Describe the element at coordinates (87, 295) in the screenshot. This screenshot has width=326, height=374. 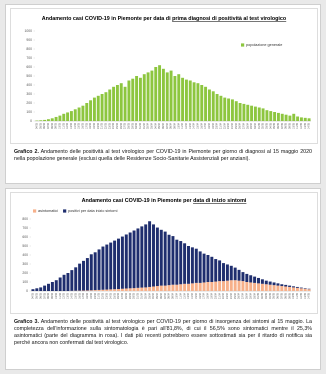
I see `x-tick-label: 18/03` at that location.